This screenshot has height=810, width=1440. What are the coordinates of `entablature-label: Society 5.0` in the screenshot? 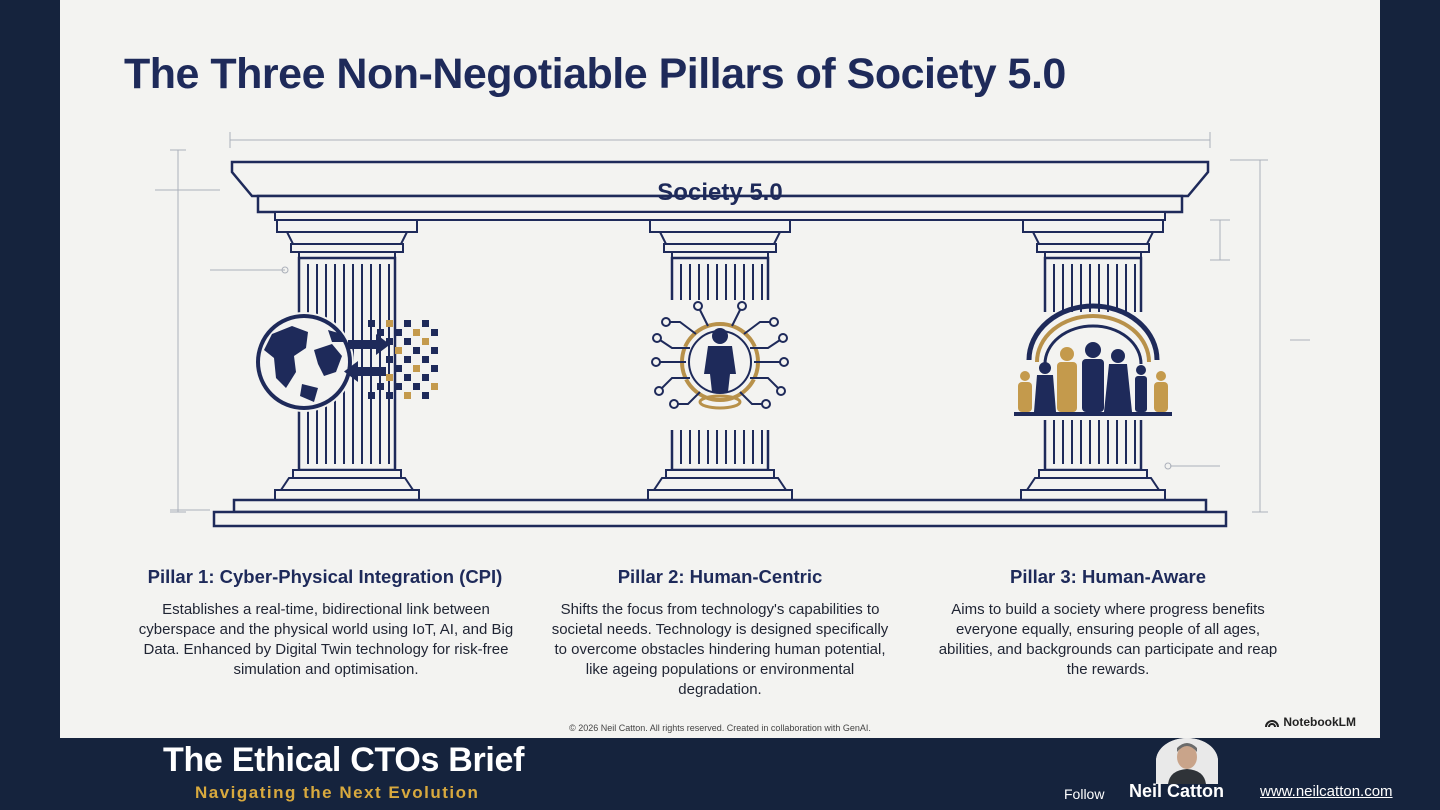 It's located at (719, 192).